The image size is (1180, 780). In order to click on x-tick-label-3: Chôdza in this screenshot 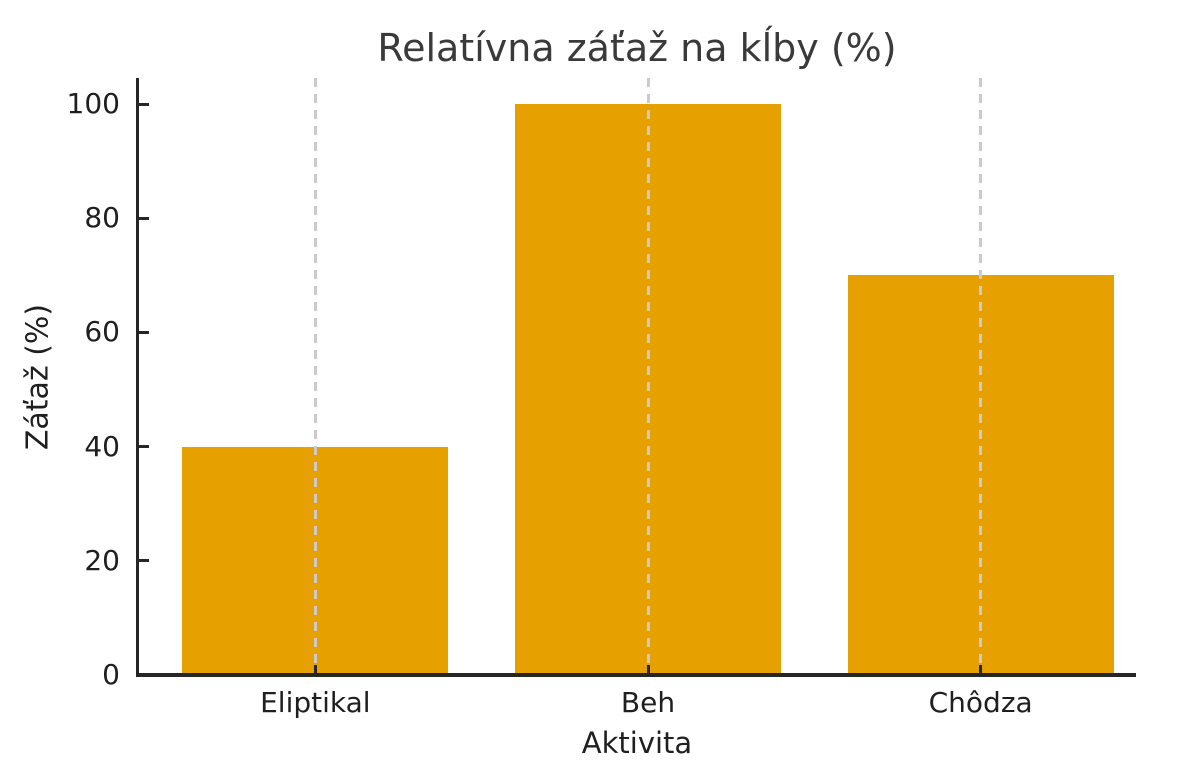, I will do `click(980, 702)`.